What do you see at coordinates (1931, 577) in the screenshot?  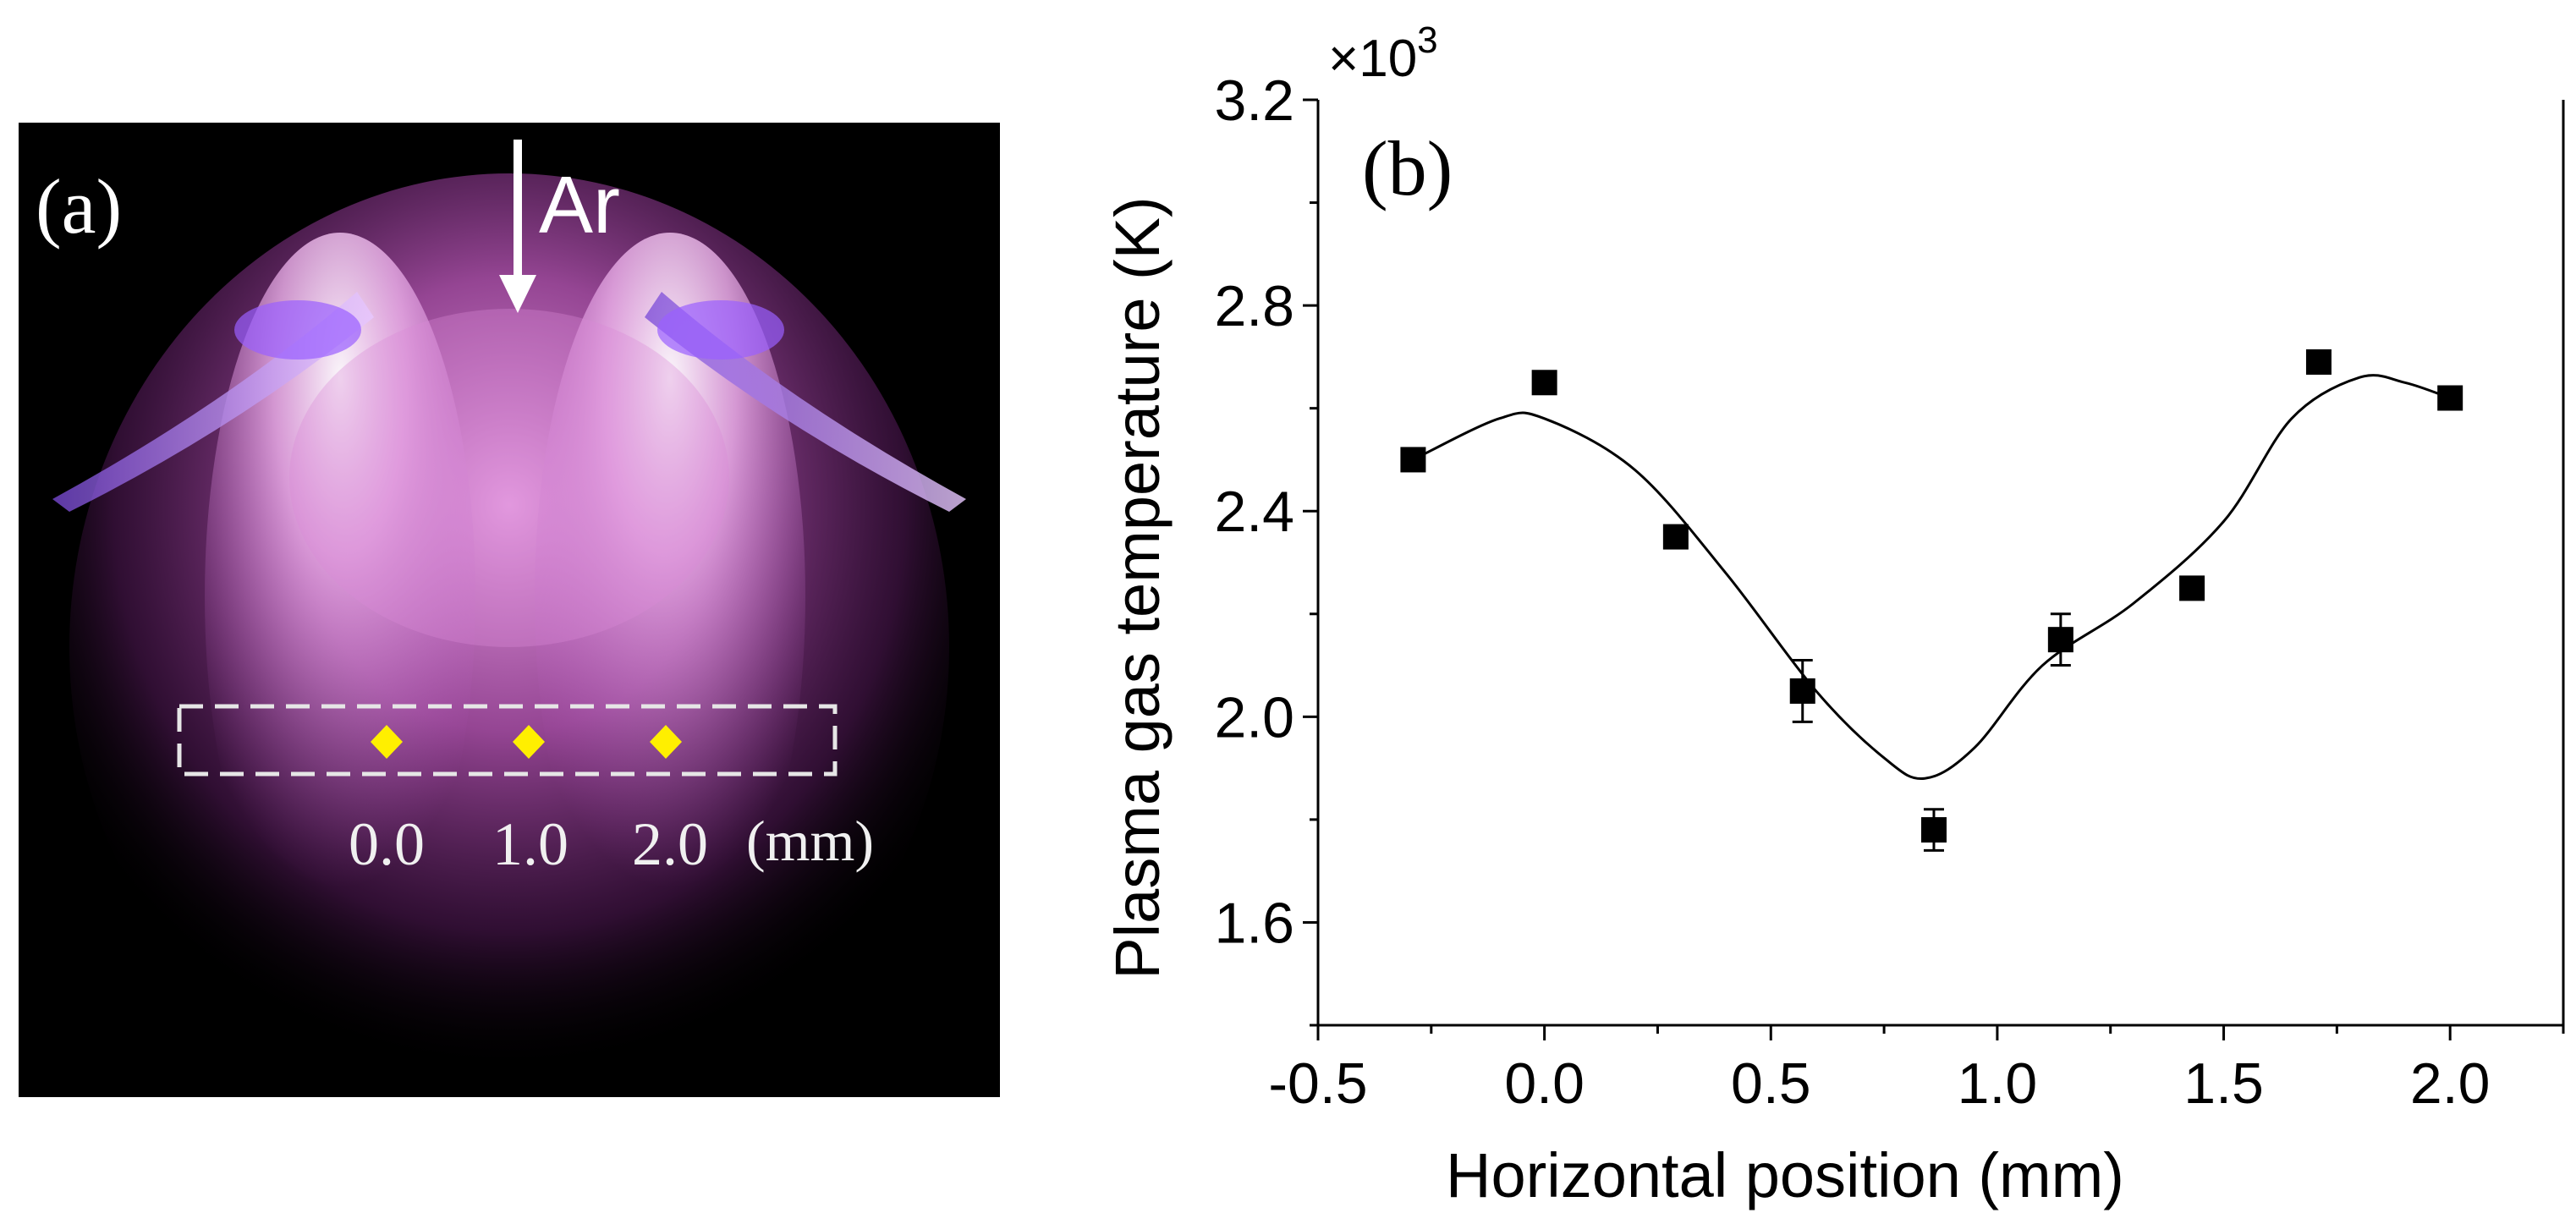 I see `fit-curve` at bounding box center [1931, 577].